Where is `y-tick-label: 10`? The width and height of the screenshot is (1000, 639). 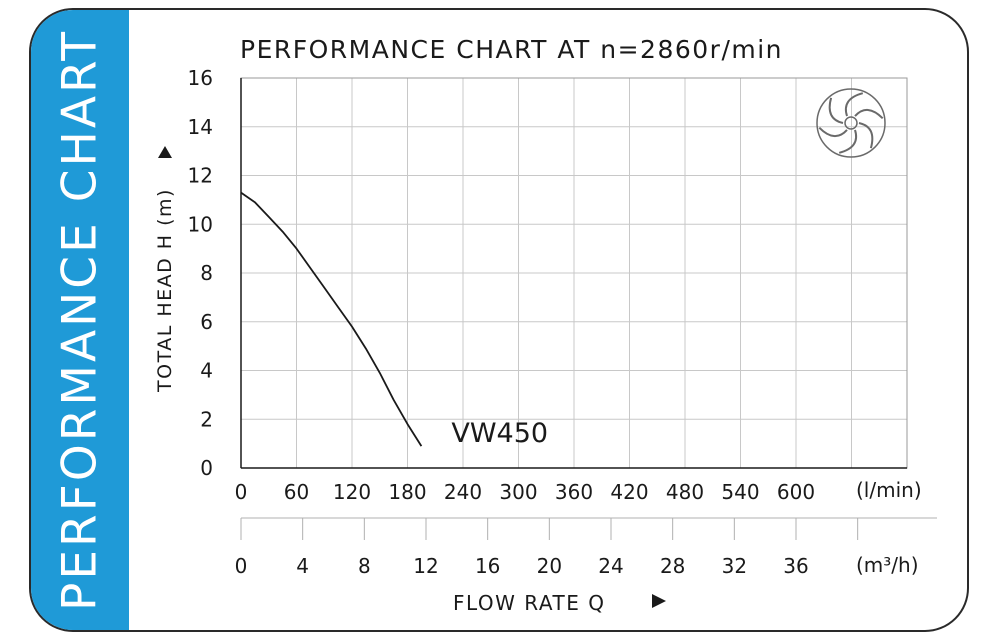
y-tick-label: 10 is located at coordinates (200, 224).